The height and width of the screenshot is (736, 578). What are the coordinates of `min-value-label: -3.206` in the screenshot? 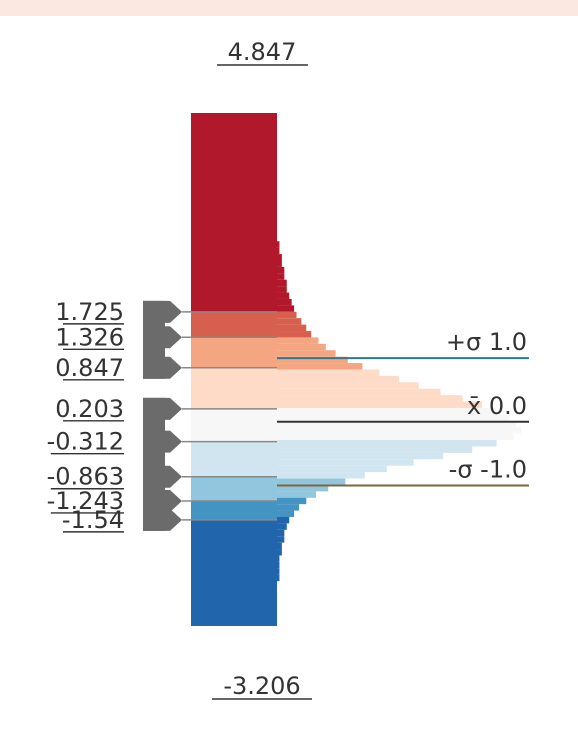 It's located at (261, 686).